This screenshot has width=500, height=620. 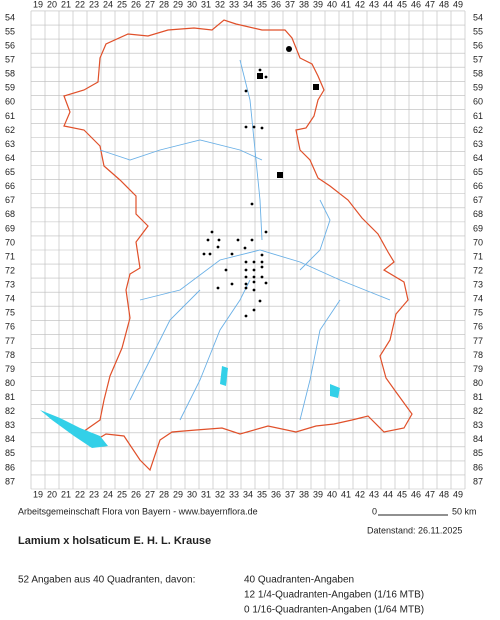 What do you see at coordinates (10, 31) in the screenshot?
I see `row-label: 55` at bounding box center [10, 31].